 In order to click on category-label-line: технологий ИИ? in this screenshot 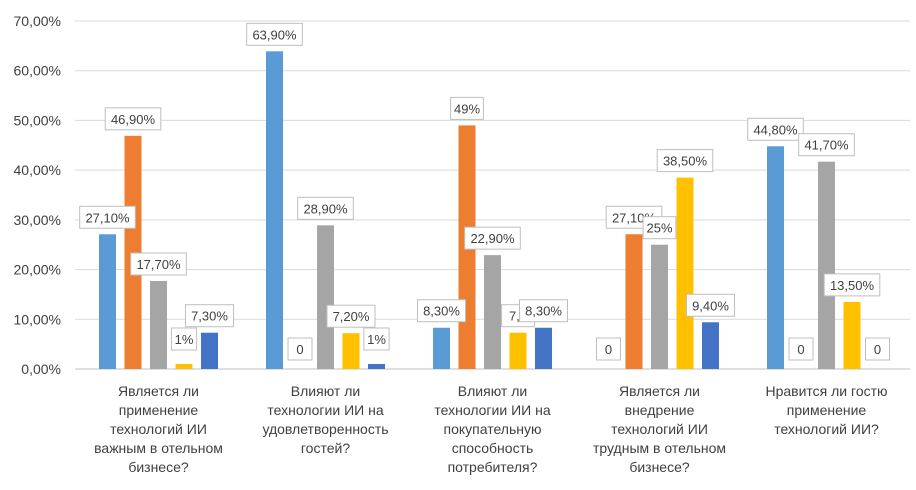, I will do `click(826, 429)`.